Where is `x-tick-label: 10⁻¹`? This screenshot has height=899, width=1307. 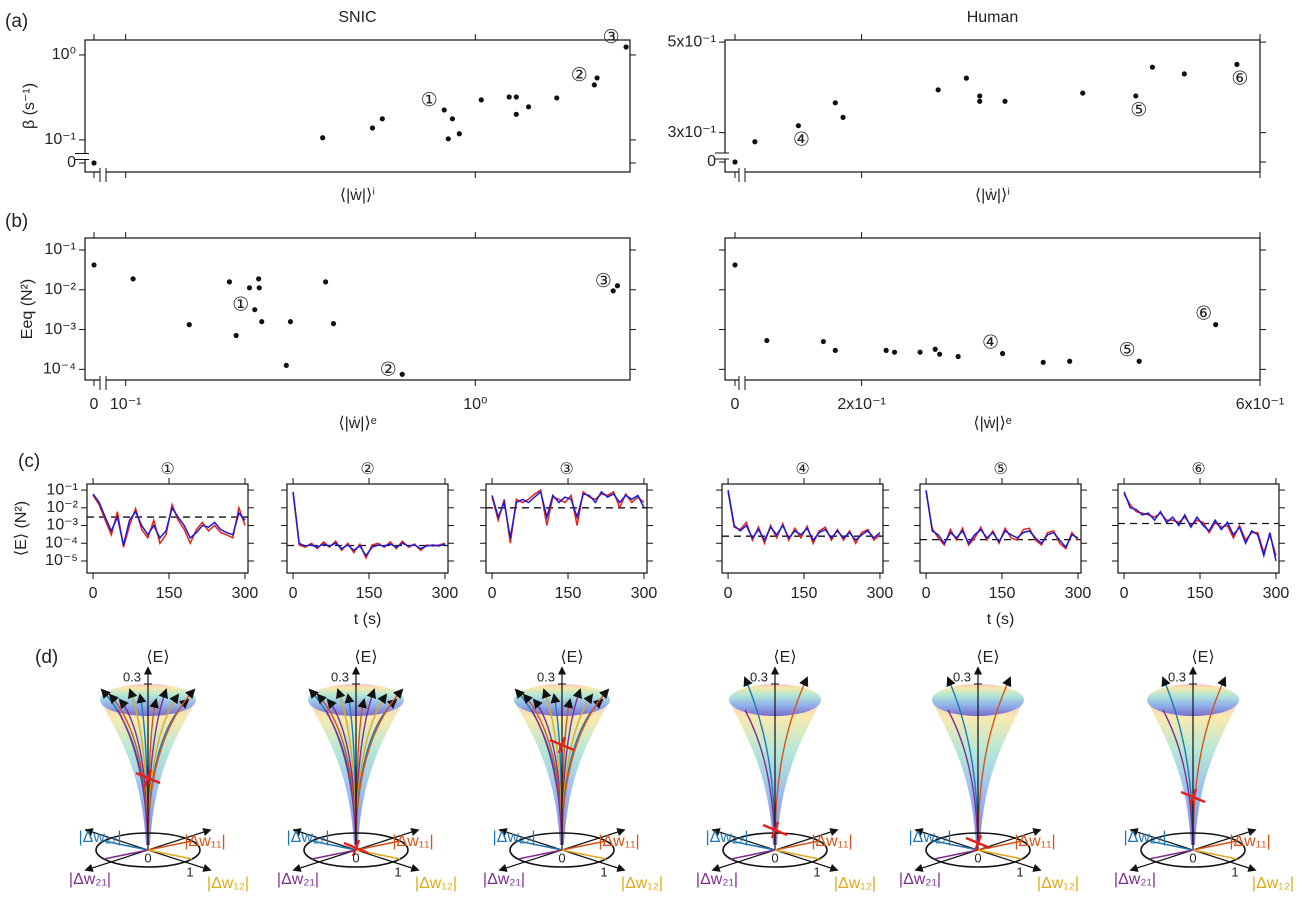
x-tick-label: 10⁻¹ is located at coordinates (126, 404).